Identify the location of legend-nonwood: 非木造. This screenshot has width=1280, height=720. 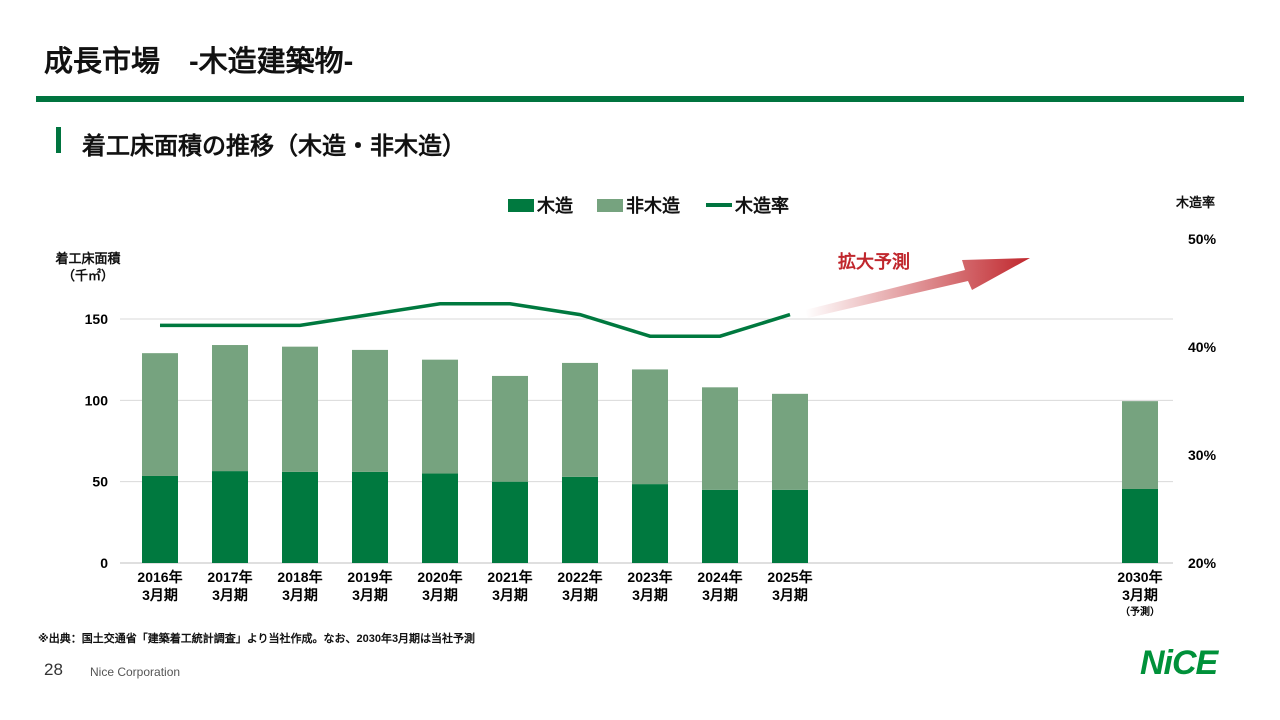
(638, 205).